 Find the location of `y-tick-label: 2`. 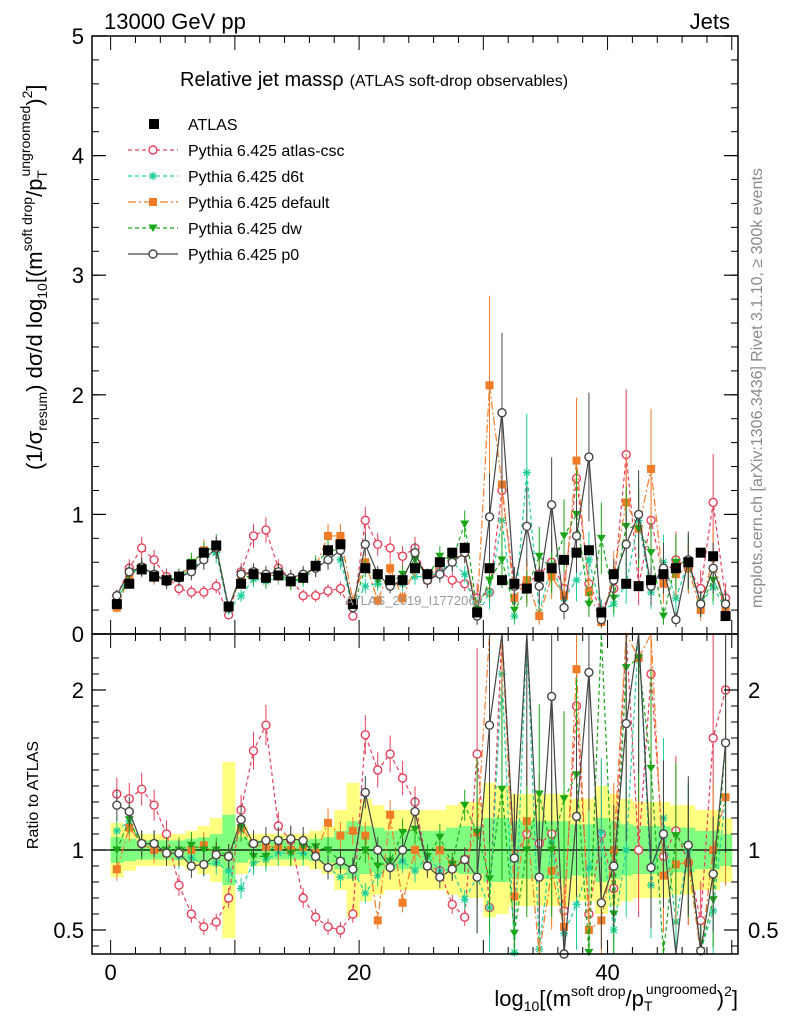

y-tick-label: 2 is located at coordinates (78, 395).